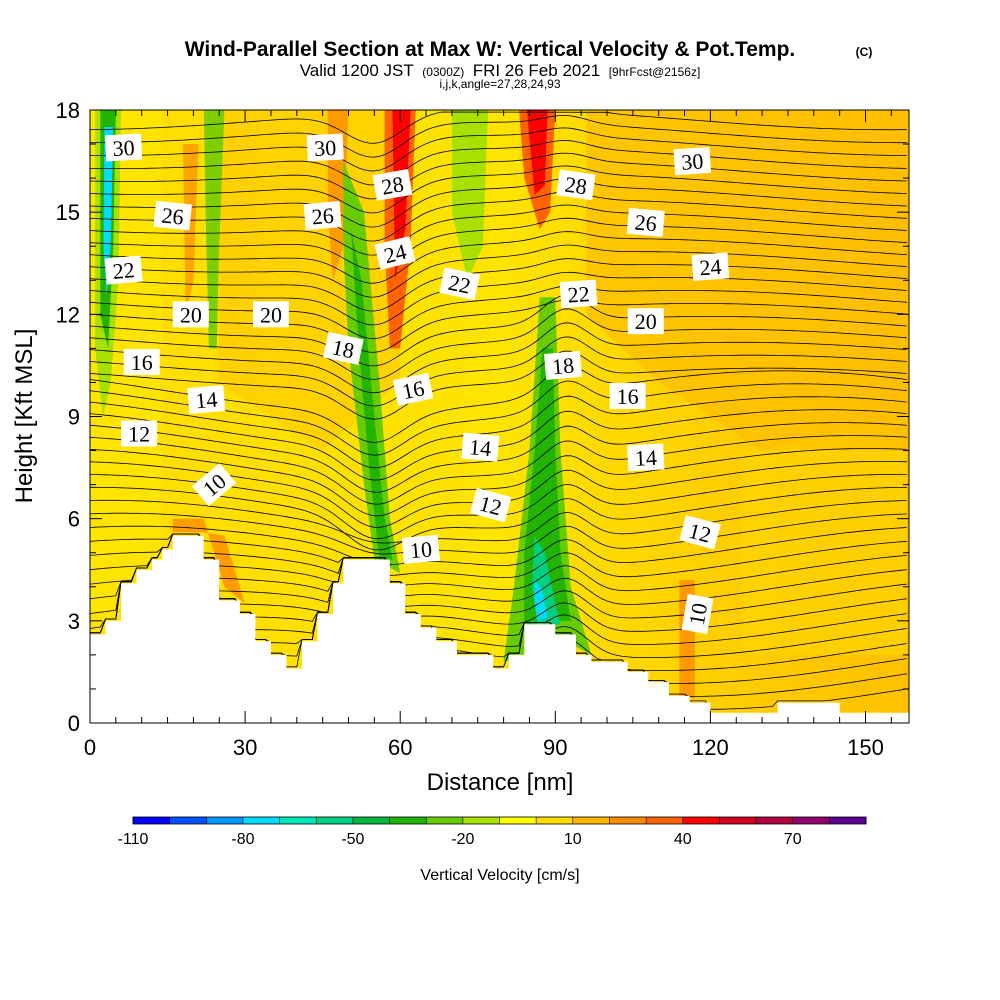  I want to click on colorbar-label: -50, so click(352, 839).